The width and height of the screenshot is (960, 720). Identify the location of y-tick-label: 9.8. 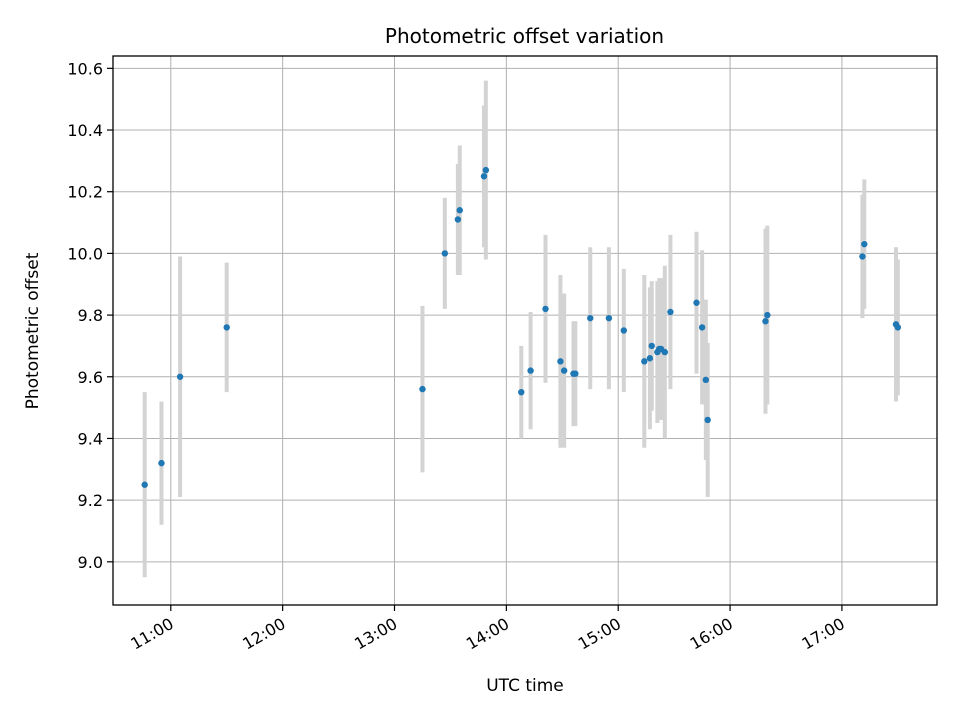
(90, 315).